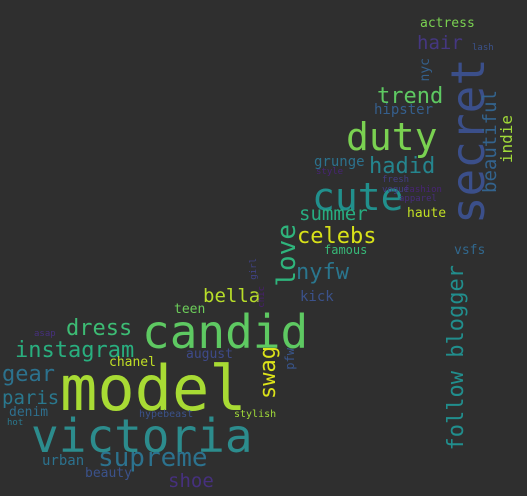 The width and height of the screenshot is (527, 496). What do you see at coordinates (317, 297) in the screenshot?
I see `word-kick: kick` at bounding box center [317, 297].